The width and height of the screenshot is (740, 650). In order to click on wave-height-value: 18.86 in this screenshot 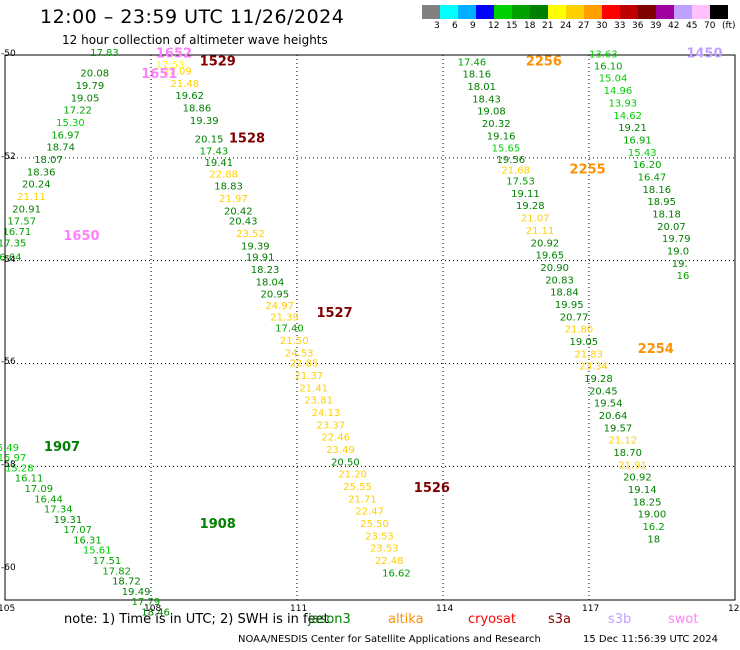, I will do `click(197, 109)`.